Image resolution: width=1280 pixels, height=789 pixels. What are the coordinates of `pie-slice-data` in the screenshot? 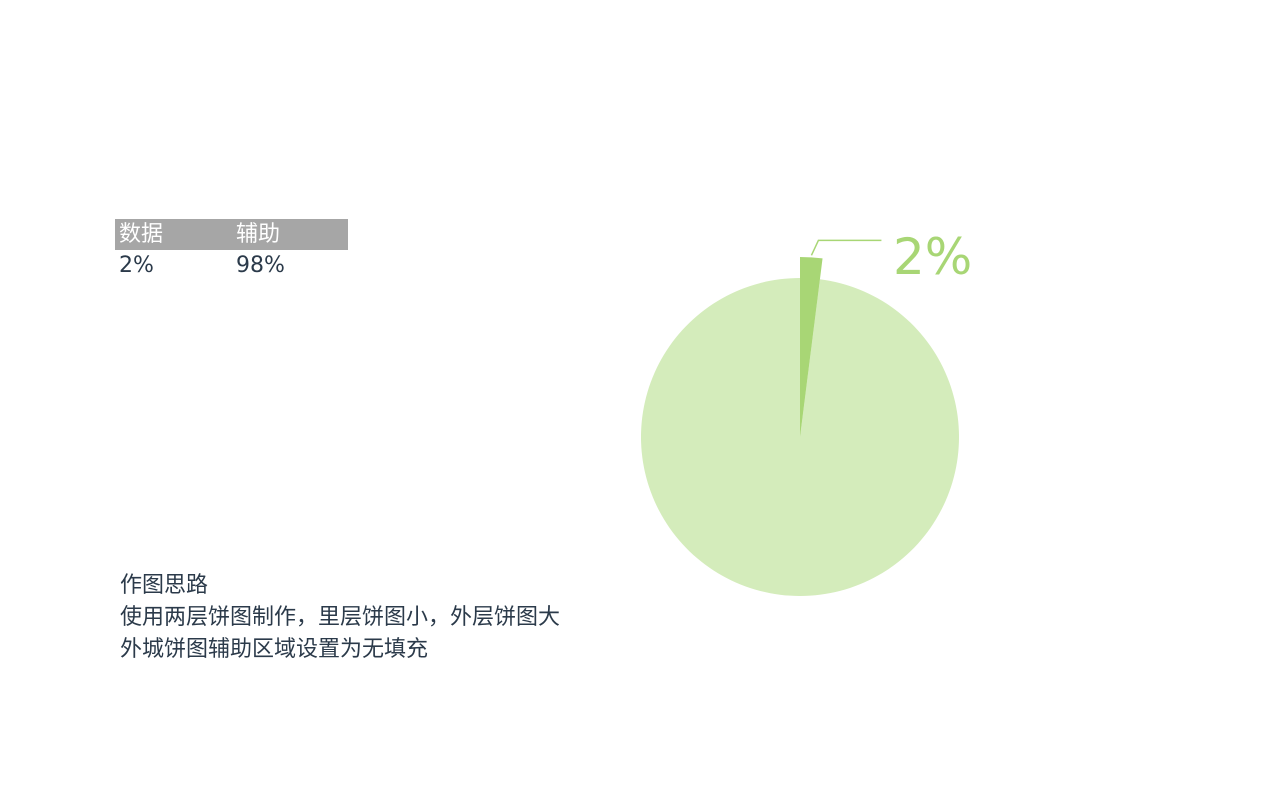 It's located at (811, 347).